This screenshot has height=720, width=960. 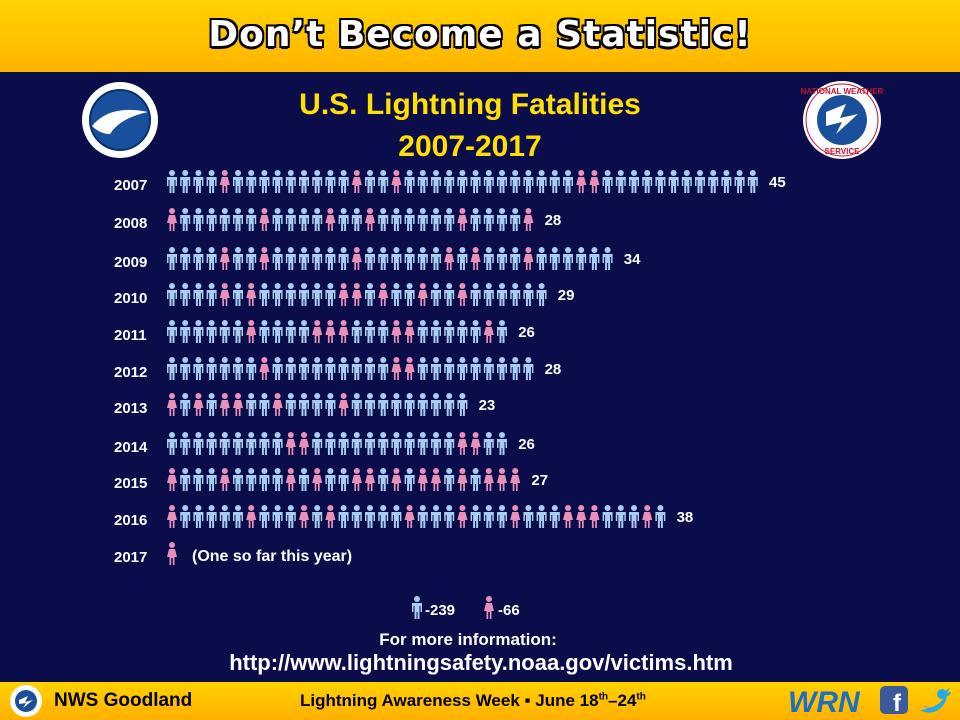 I want to click on value-label-2007: 45, so click(x=777, y=182).